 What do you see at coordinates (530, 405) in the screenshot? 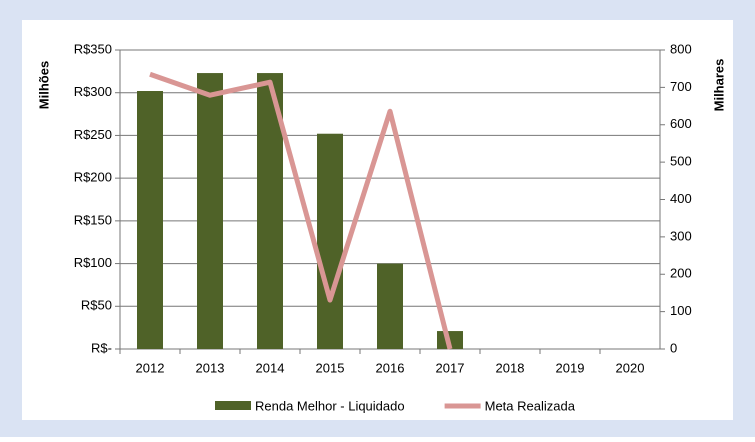
I see `legend-label: Meta Realizada` at bounding box center [530, 405].